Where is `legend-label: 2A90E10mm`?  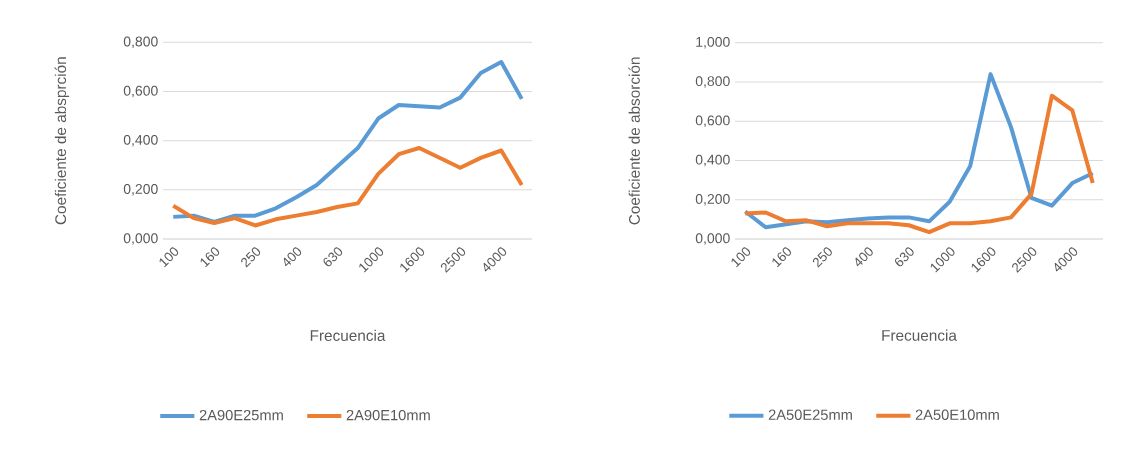
legend-label: 2A90E10mm is located at coordinates (388, 415).